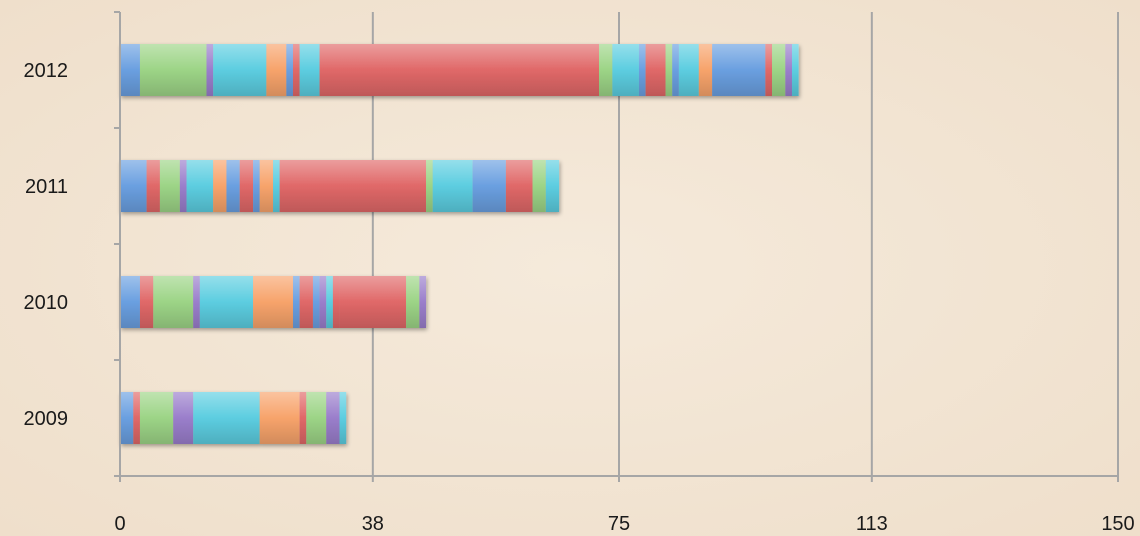 The height and width of the screenshot is (536, 1140). I want to click on x-tick-label-38: 38, so click(373, 524).